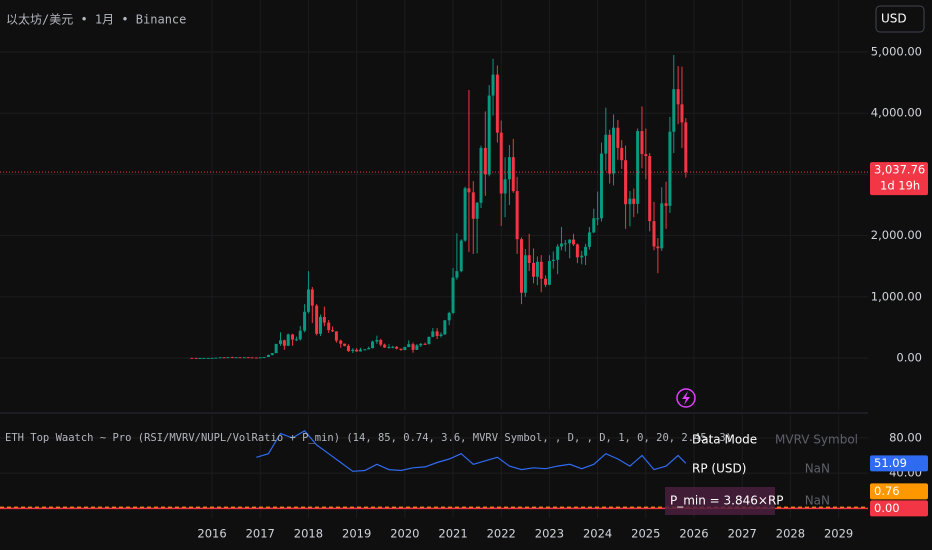 Image resolution: width=932 pixels, height=550 pixels. I want to click on table-cell: NaN, so click(817, 501).